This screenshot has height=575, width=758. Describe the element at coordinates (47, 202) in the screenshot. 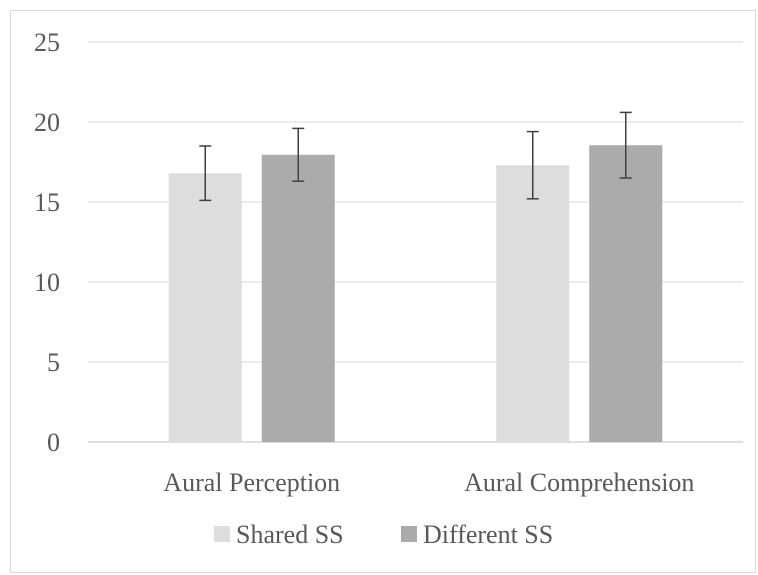

I see `y-tick-label: 15` at that location.